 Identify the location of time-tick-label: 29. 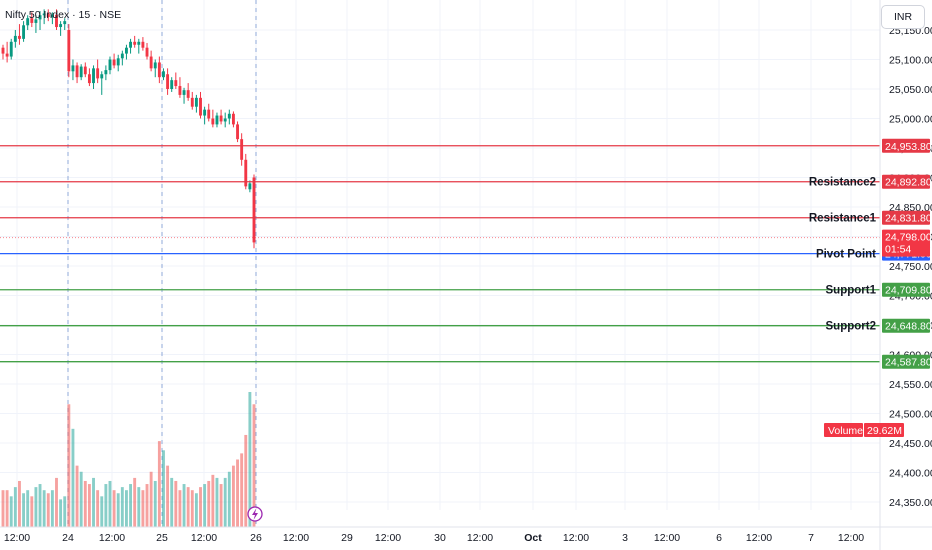
(347, 538).